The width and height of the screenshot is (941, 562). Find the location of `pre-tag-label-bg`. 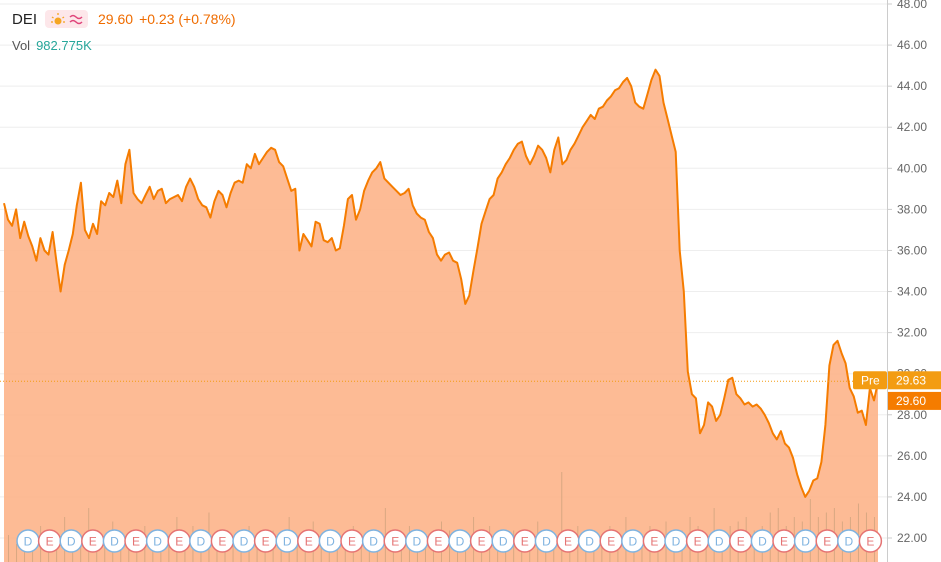

pre-tag-label-bg is located at coordinates (870, 380).